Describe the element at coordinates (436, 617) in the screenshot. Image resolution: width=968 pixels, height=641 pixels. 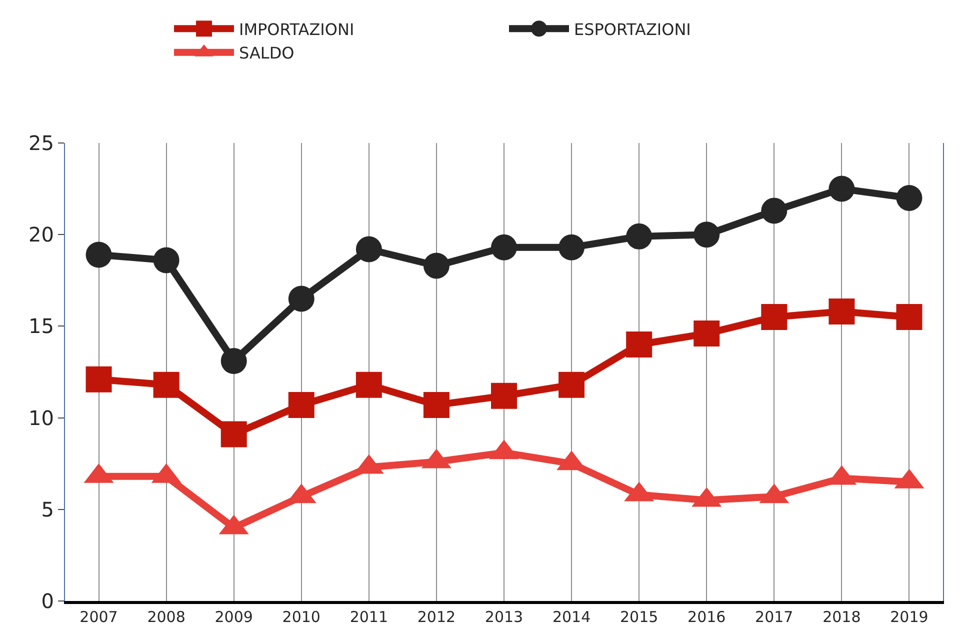
I see `x-tick-label: 2012` at that location.